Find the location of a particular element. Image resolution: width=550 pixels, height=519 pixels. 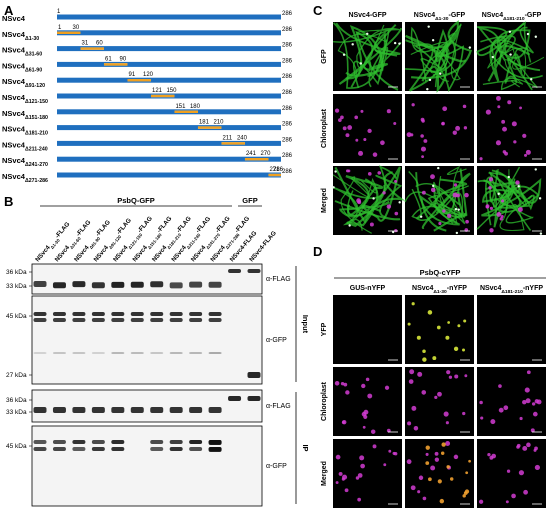

deletion-end-number: 210 is located at coordinates (218, 123).